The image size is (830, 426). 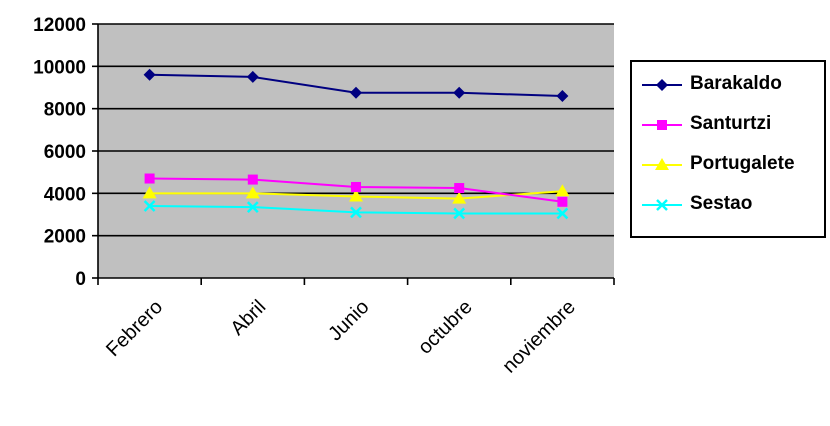 I want to click on y-tick-label: 6000, so click(x=65, y=152).